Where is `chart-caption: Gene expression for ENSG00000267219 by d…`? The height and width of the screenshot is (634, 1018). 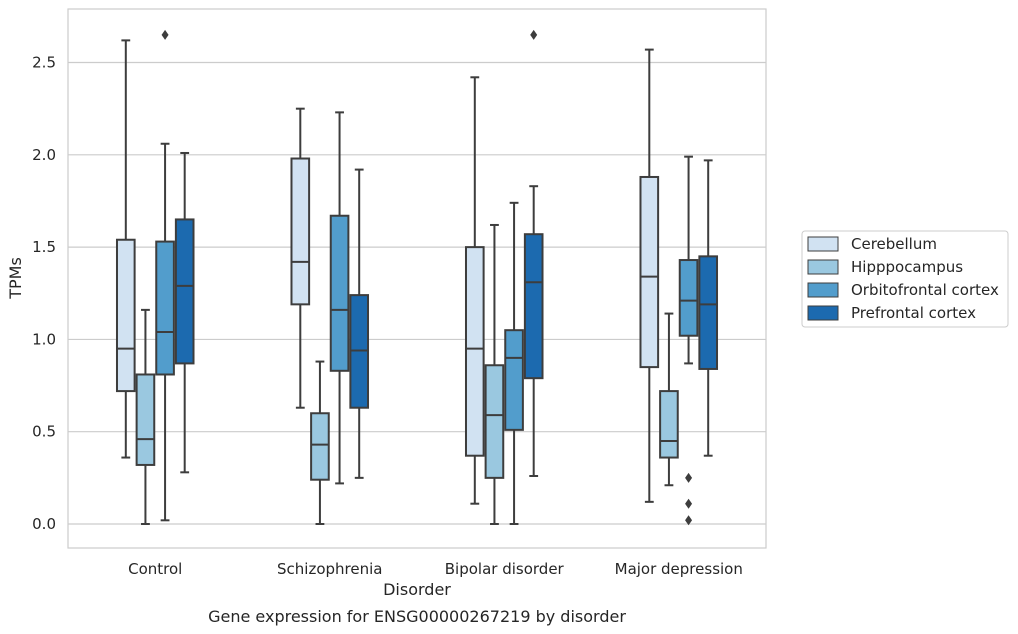
chart-caption: Gene expression for ENSG00000267219 by d… is located at coordinates (417, 616).